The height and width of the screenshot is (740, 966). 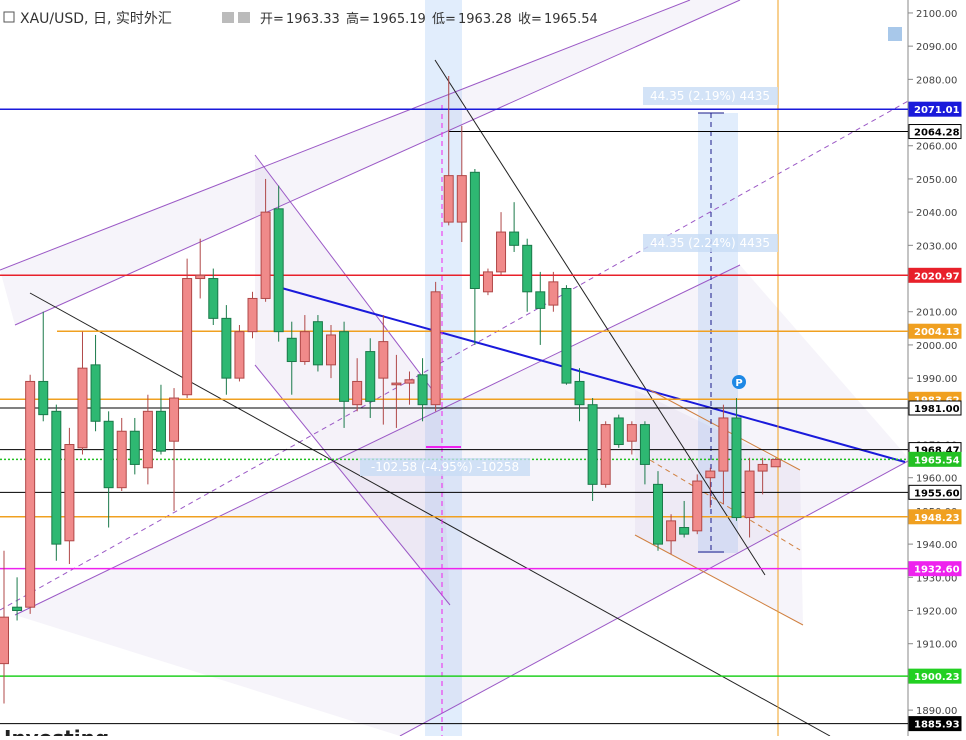 I want to click on y-tick-label: 1920.00, so click(x=936, y=612).